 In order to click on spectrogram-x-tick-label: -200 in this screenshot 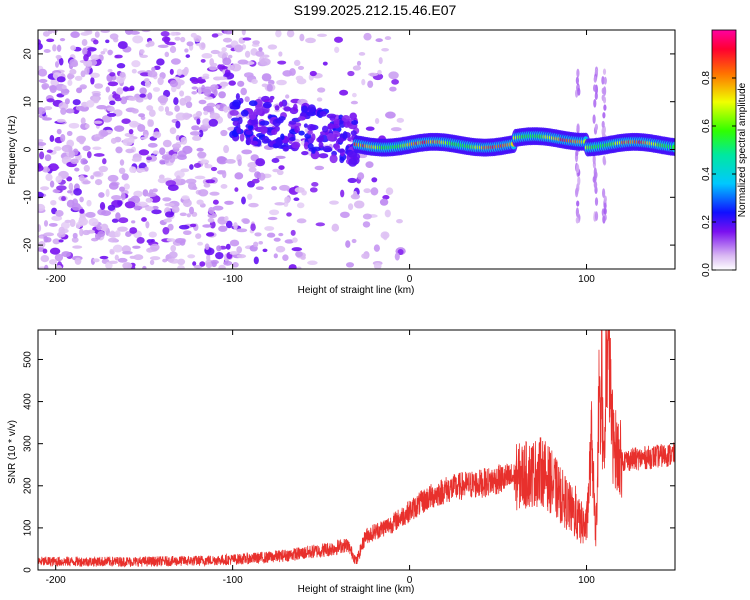, I will do `click(56, 279)`.